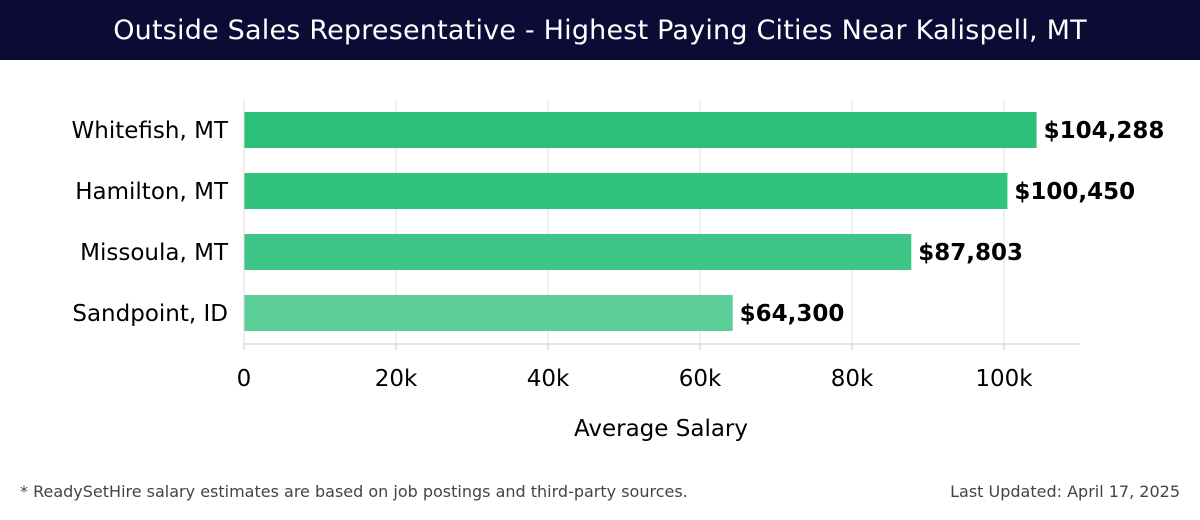  Describe the element at coordinates (244, 379) in the screenshot. I see `x-tick-label: 0` at that location.